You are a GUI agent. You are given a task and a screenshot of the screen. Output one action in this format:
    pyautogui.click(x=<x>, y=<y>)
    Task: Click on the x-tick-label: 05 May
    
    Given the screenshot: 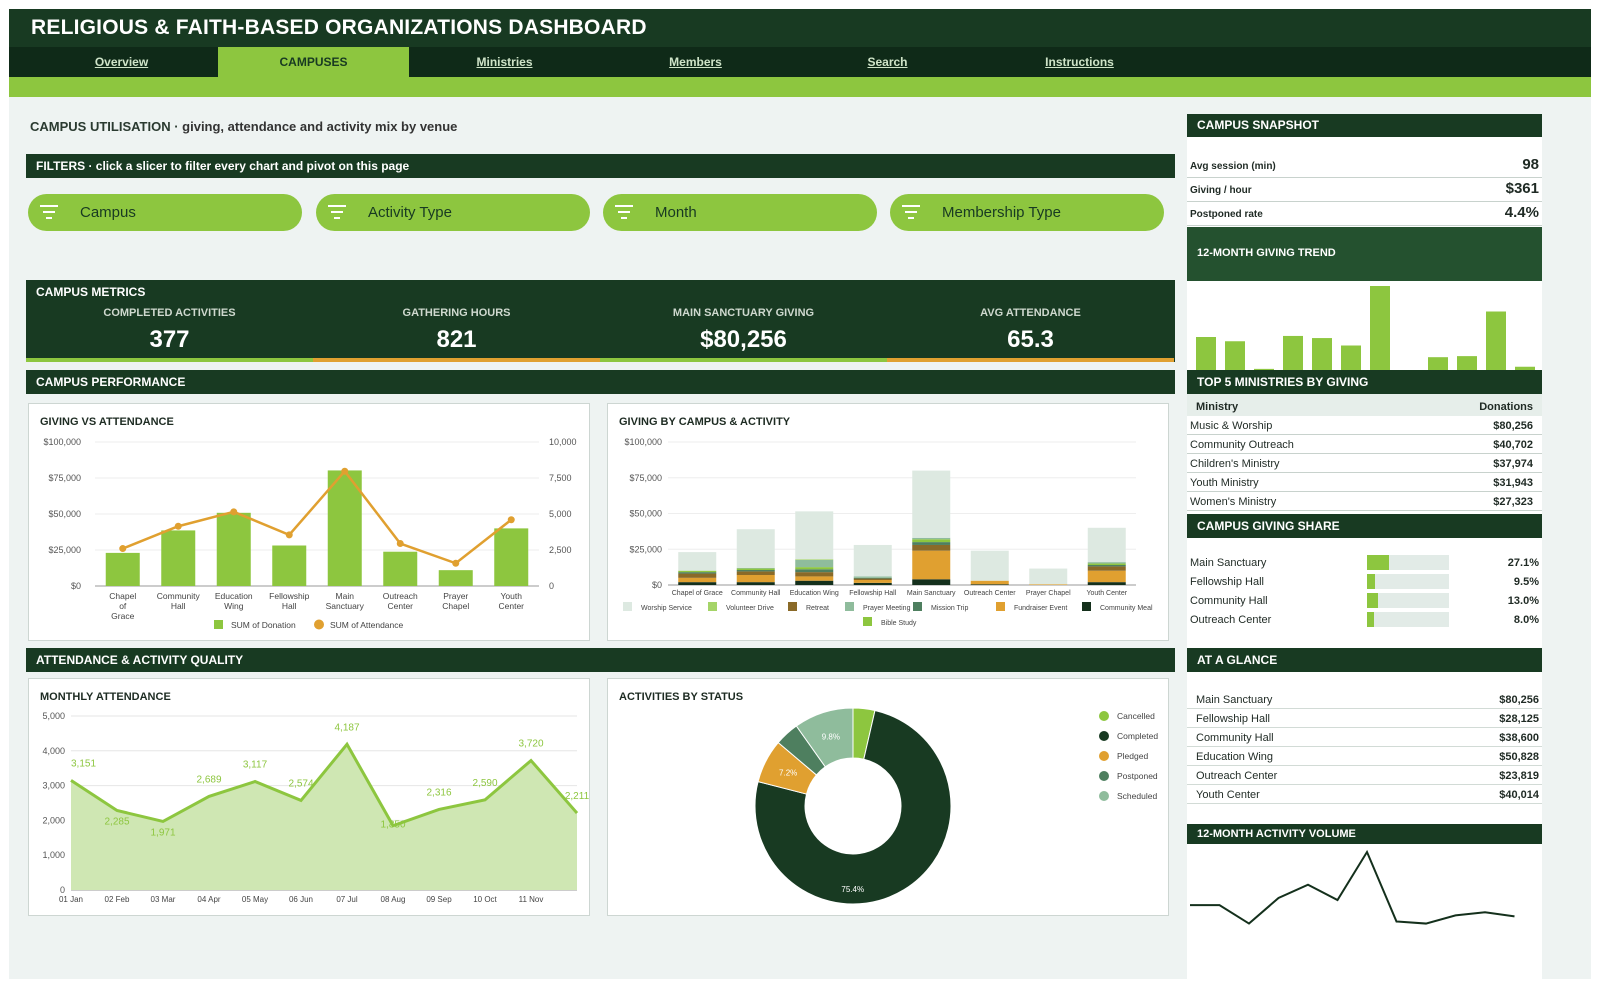 What is the action you would take?
    pyautogui.click(x=255, y=899)
    